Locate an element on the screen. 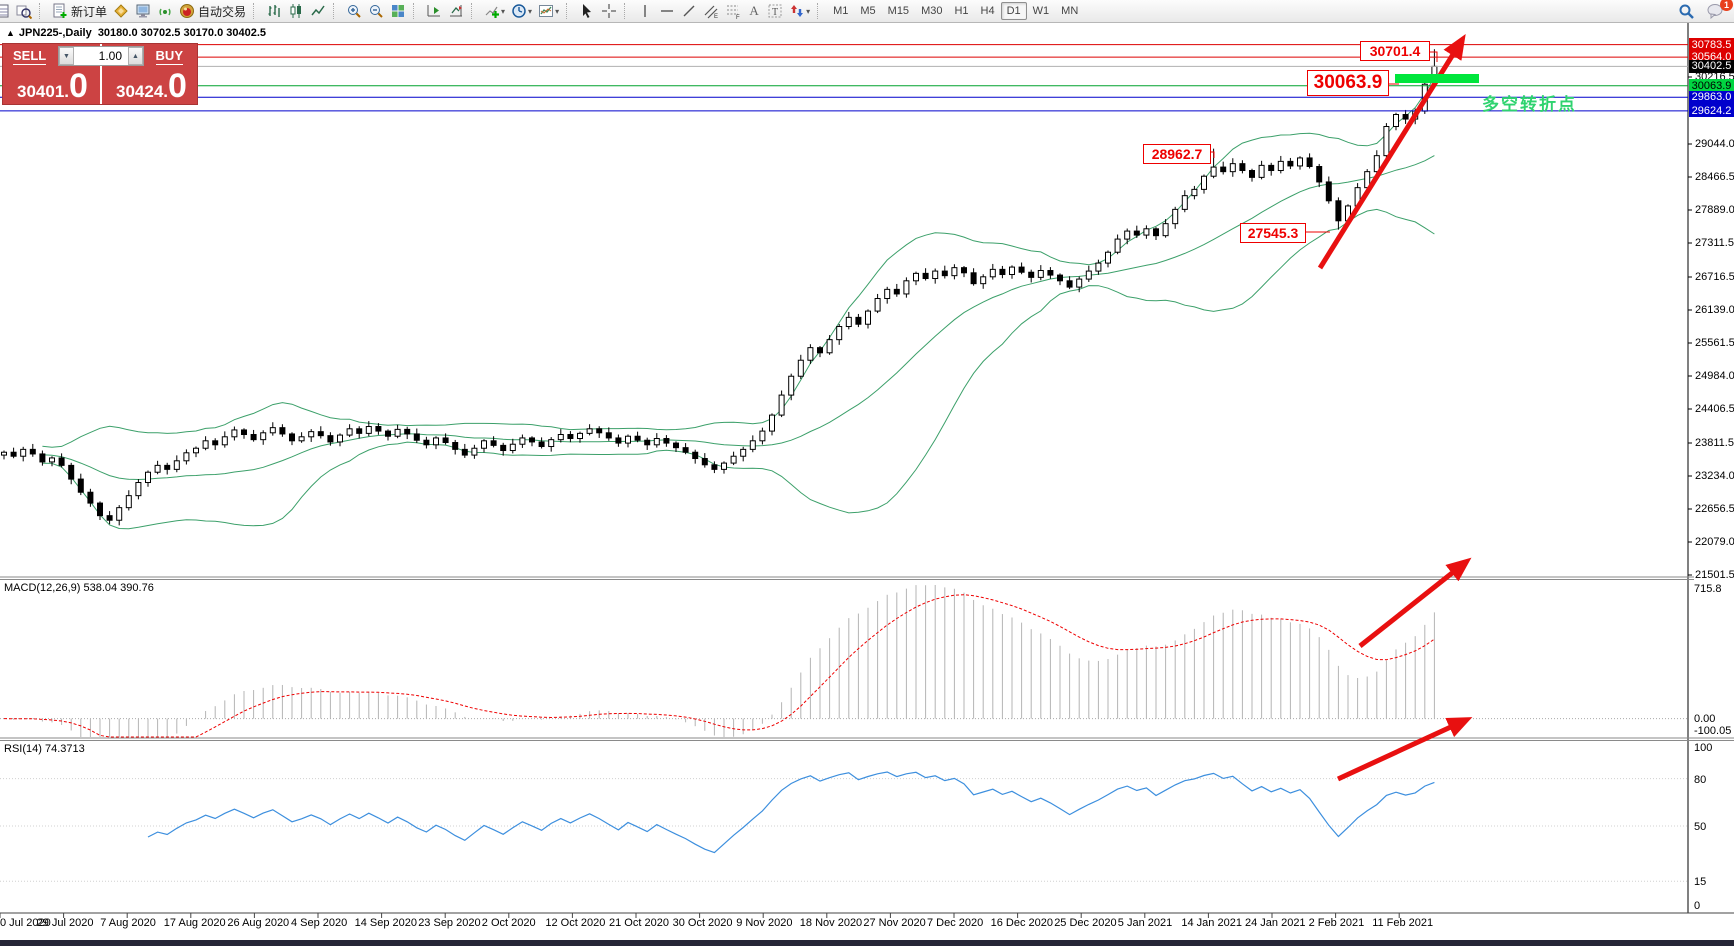 This screenshot has width=1734, height=946. price-axis-tick: 23811.5 is located at coordinates (1714, 443).